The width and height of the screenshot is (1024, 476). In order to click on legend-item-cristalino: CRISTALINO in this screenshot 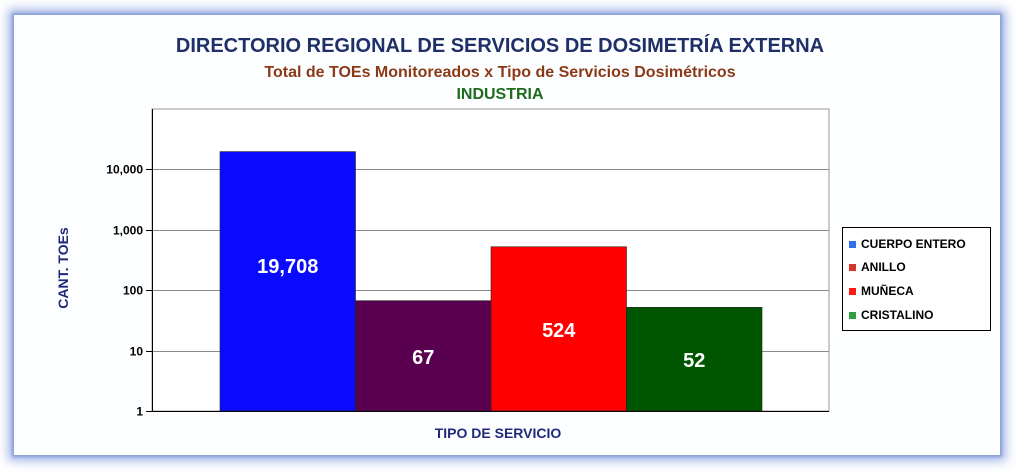, I will do `click(891, 315)`.